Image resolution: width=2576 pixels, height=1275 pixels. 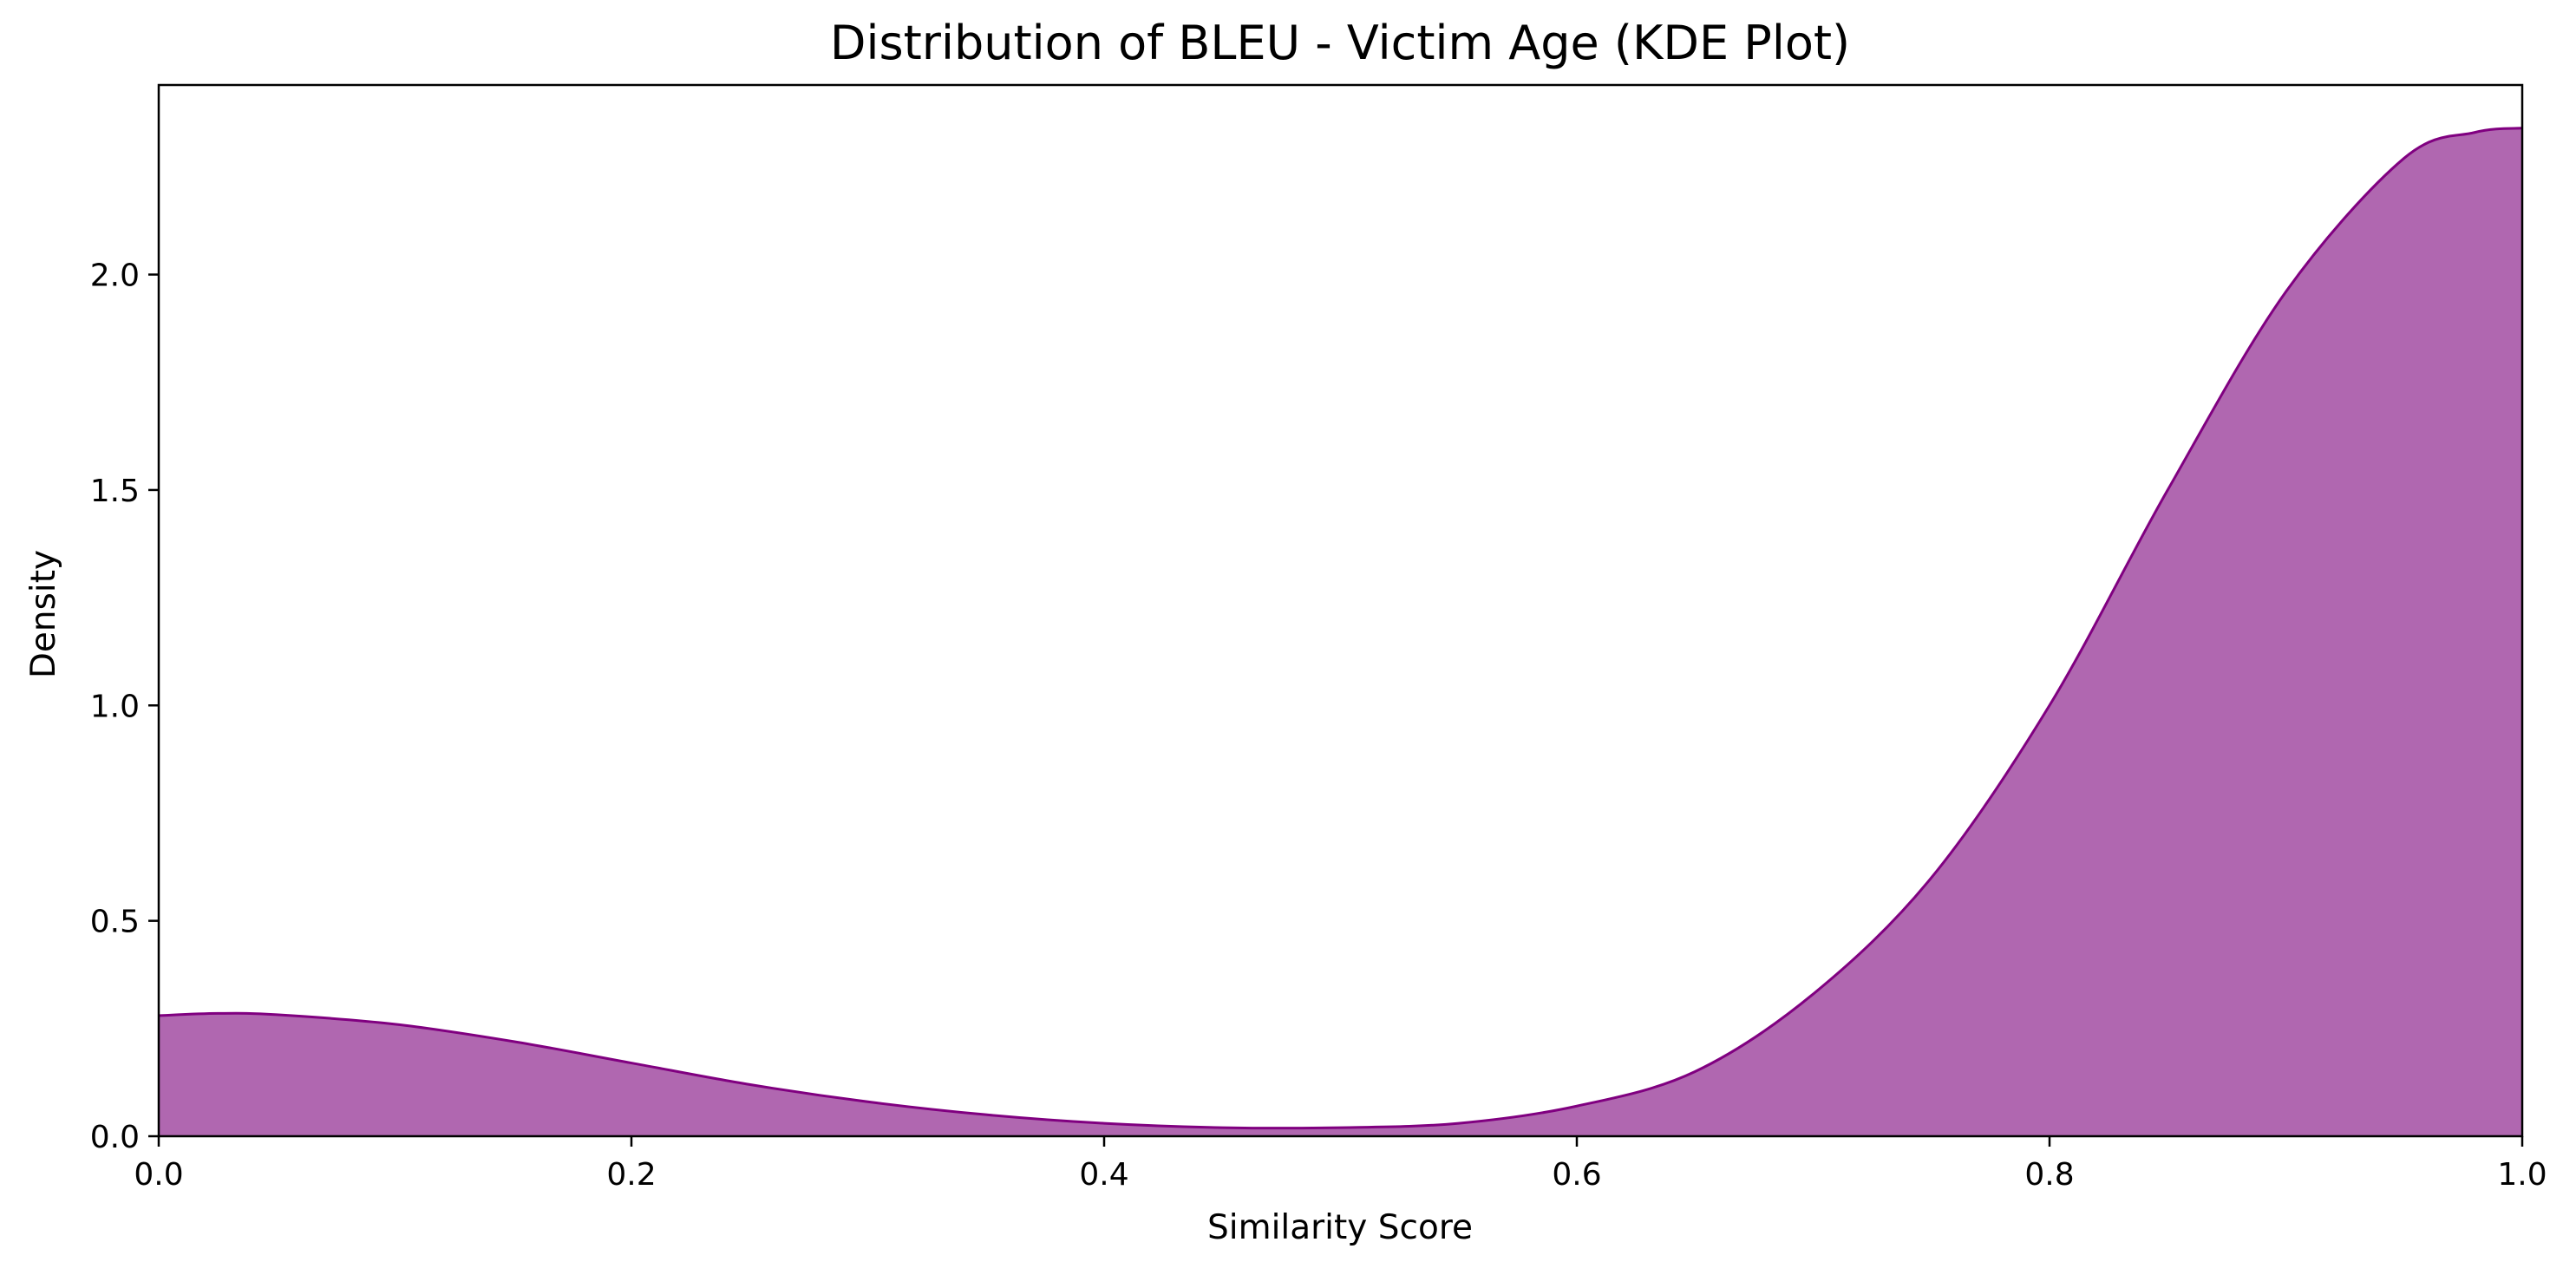 What do you see at coordinates (2049, 1175) in the screenshot?
I see `x-tick-label: 0.8` at bounding box center [2049, 1175].